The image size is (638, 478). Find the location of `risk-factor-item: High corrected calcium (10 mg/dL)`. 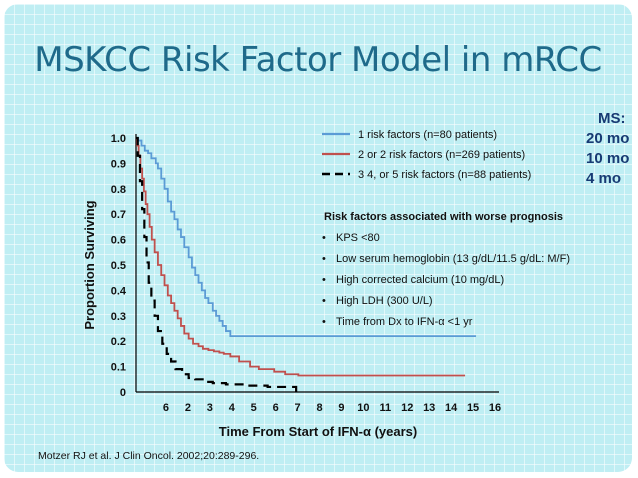

risk-factor-item: High corrected calcium (10 mg/dL) is located at coordinates (446, 280).